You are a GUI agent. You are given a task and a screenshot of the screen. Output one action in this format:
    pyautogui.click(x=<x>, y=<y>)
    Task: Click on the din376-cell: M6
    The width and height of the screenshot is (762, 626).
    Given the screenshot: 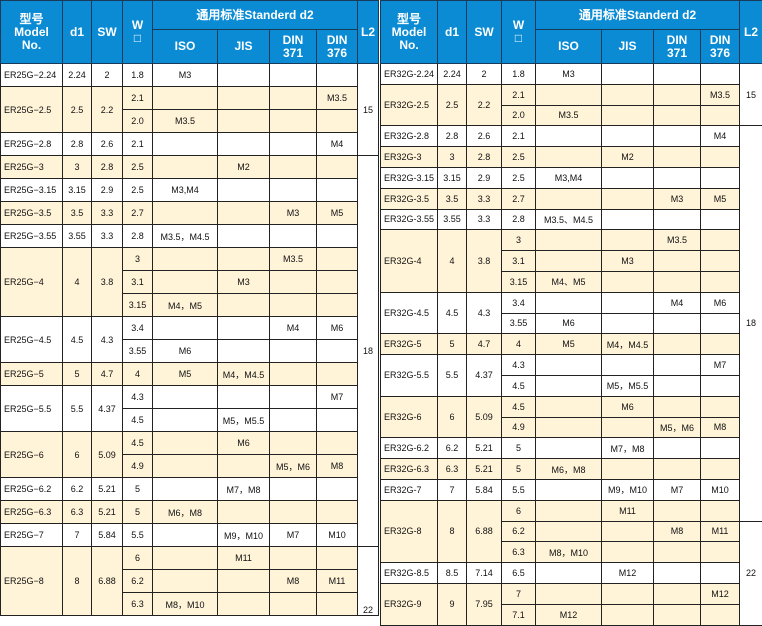 What is the action you would take?
    pyautogui.click(x=720, y=302)
    